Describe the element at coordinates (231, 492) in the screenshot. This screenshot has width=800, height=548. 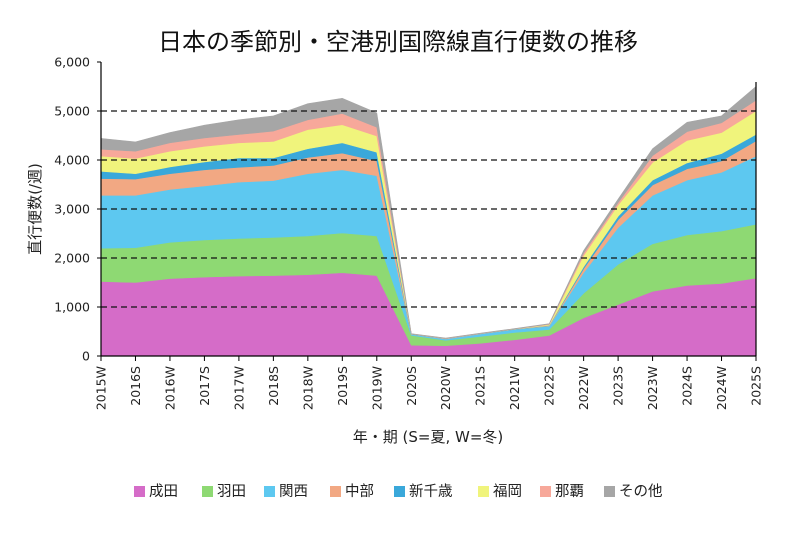
I see `legend-label: 羽田` at that location.